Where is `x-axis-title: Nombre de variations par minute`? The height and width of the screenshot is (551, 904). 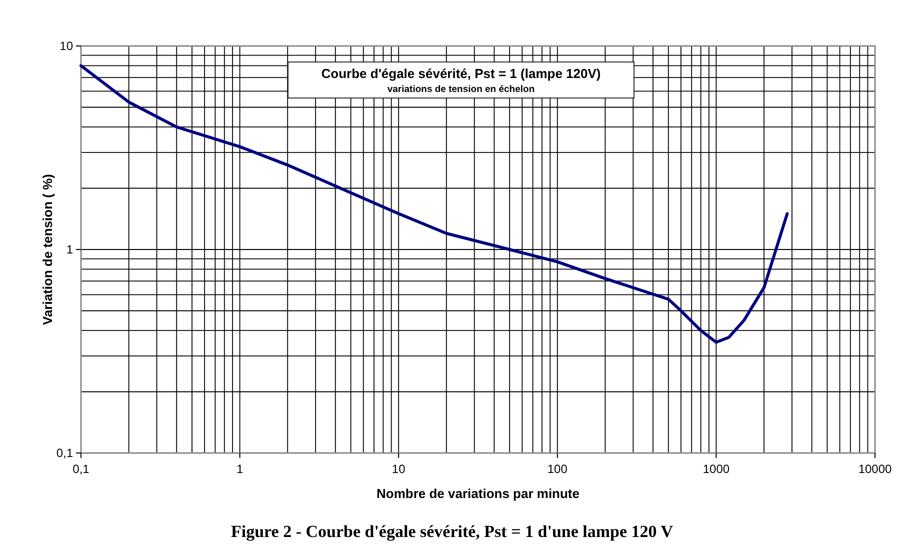
x-axis-title: Nombre de variations par minute is located at coordinates (478, 493).